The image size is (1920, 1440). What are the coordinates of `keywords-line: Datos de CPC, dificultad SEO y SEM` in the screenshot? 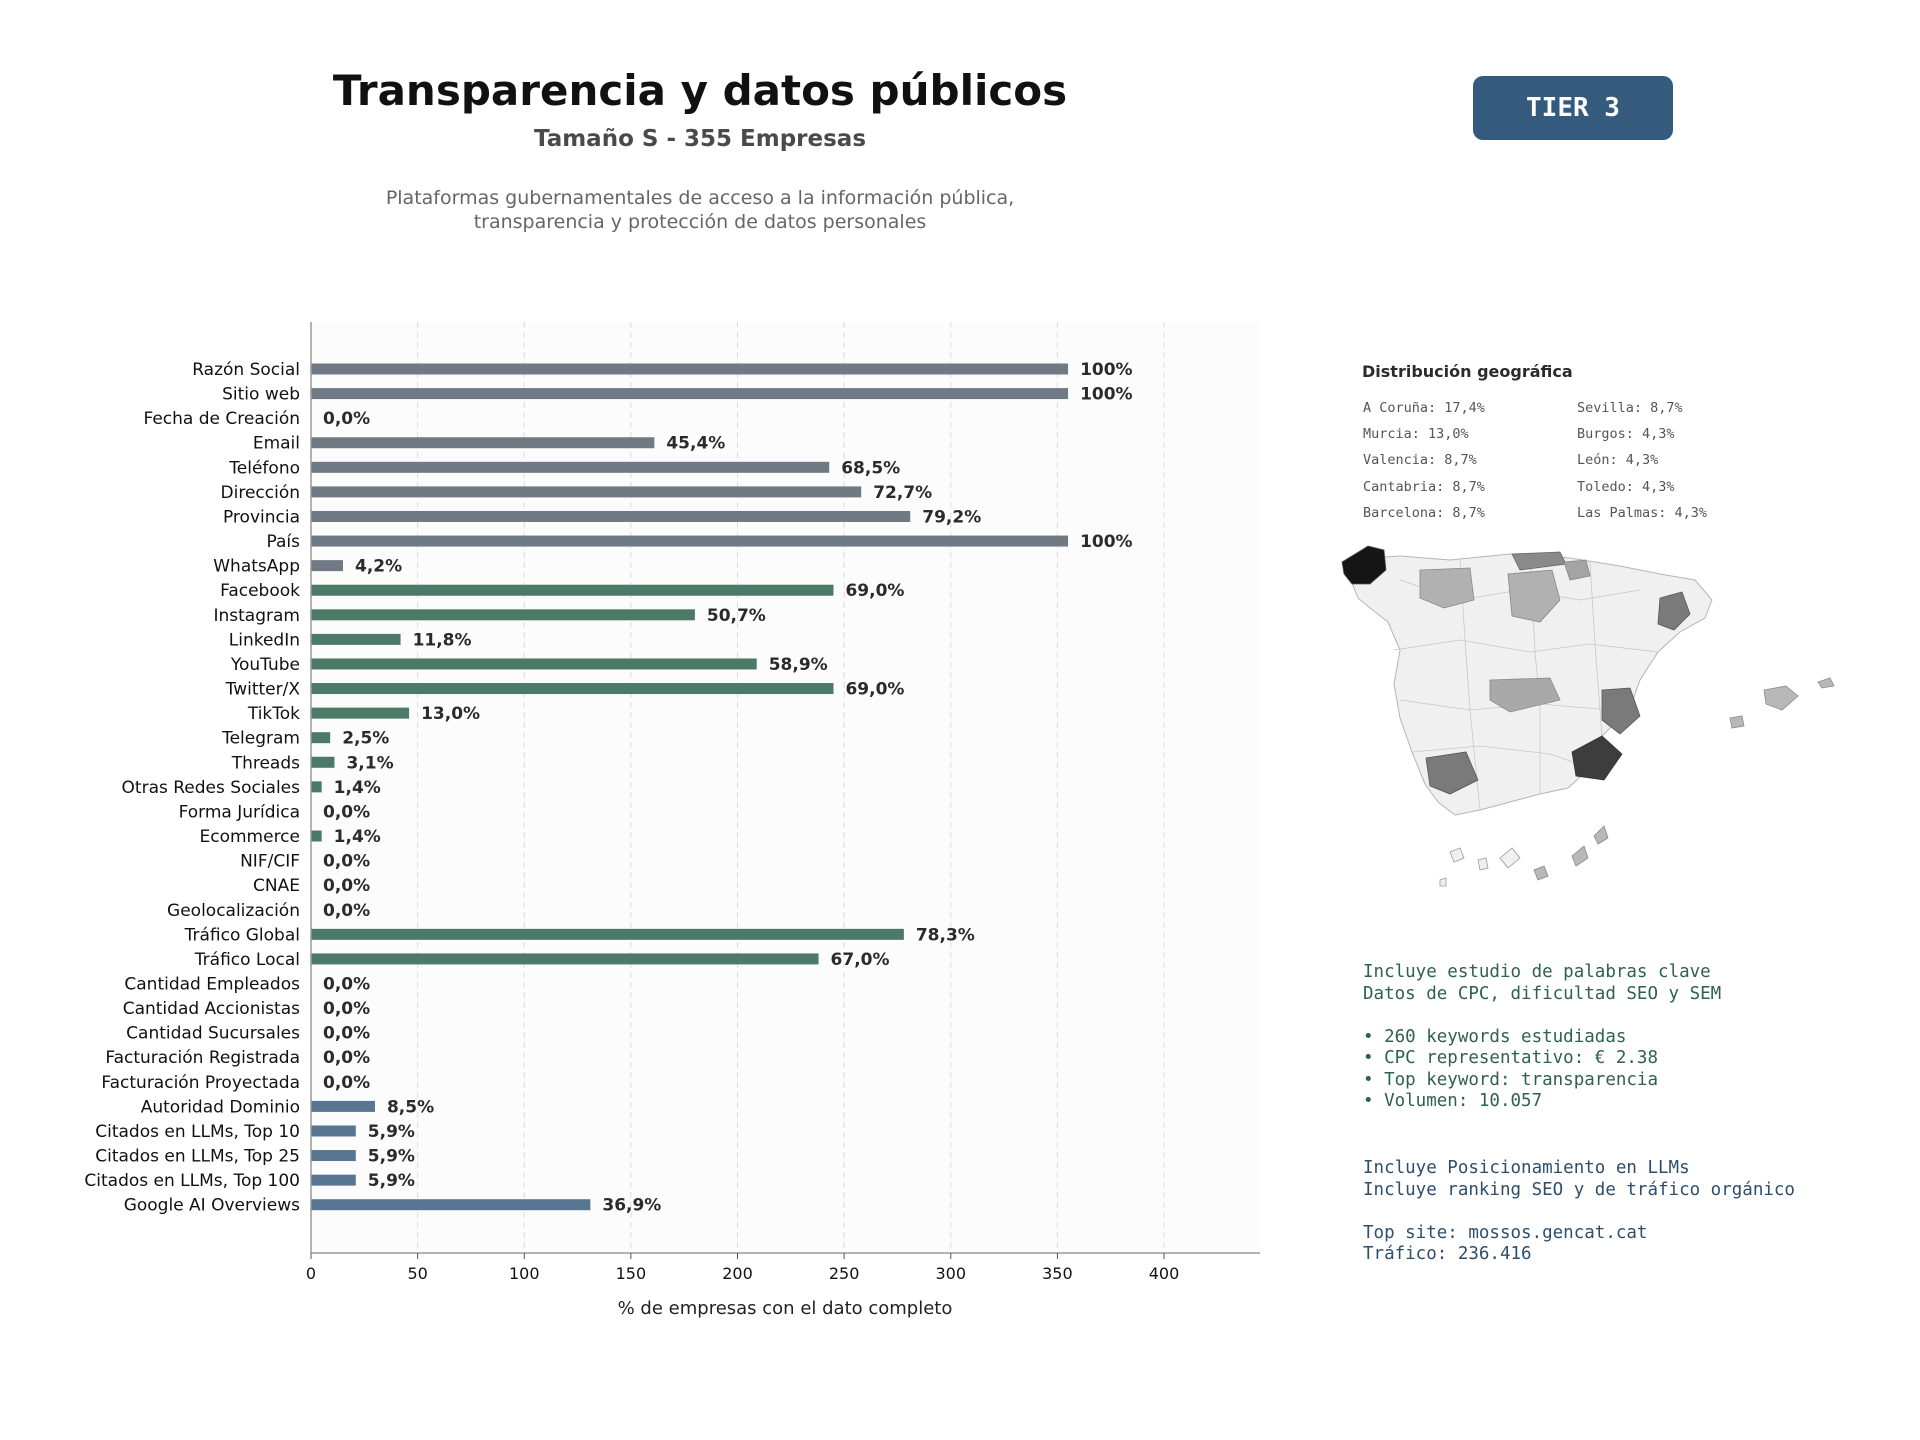 It's located at (1542, 993).